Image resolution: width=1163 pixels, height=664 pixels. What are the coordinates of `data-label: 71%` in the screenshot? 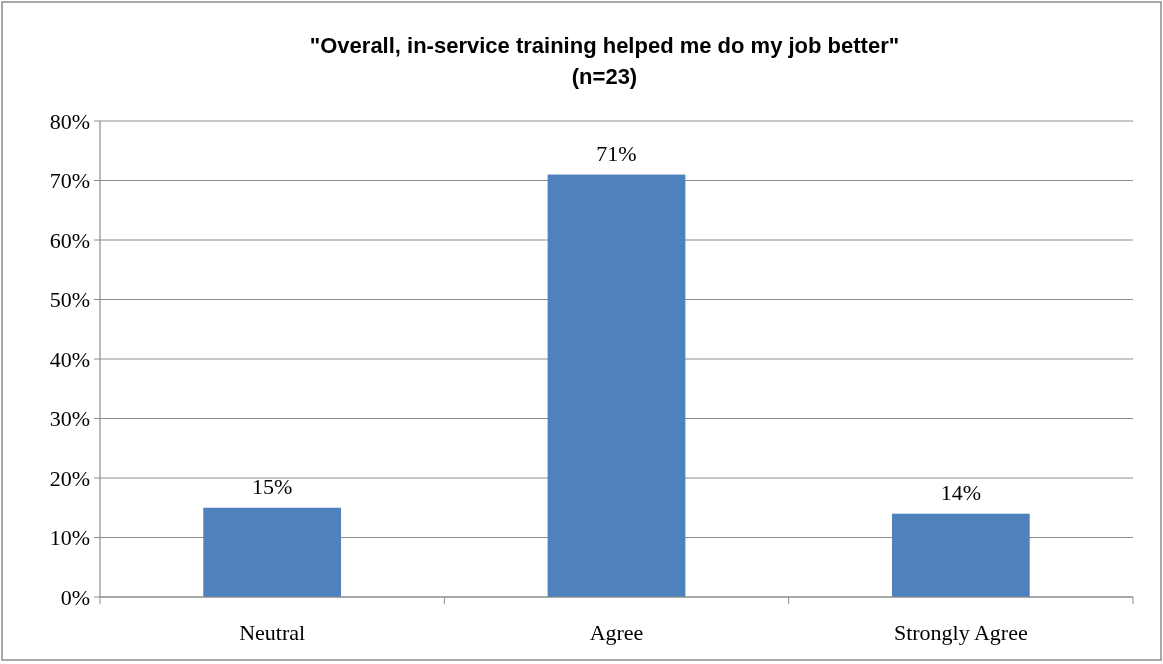 It's located at (616, 153).